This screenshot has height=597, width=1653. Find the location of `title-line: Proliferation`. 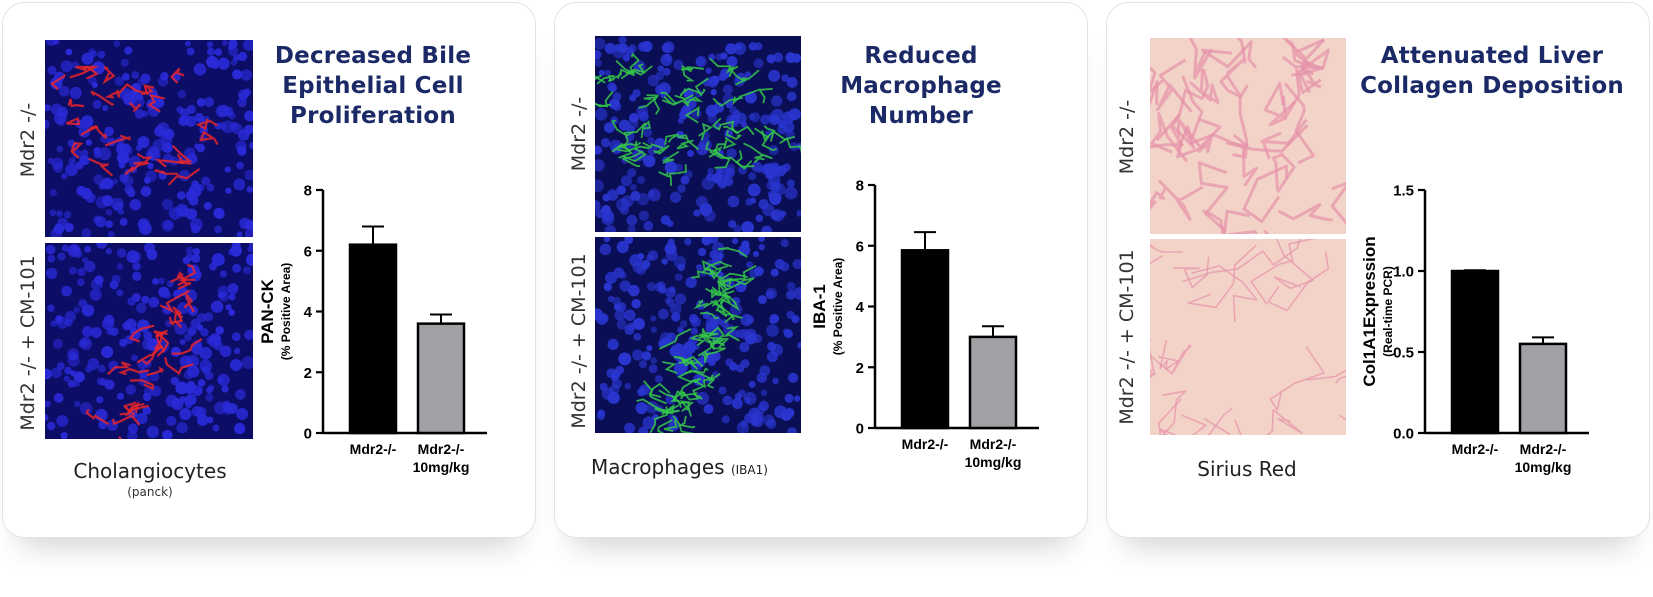

title-line: Proliferation is located at coordinates (373, 116).